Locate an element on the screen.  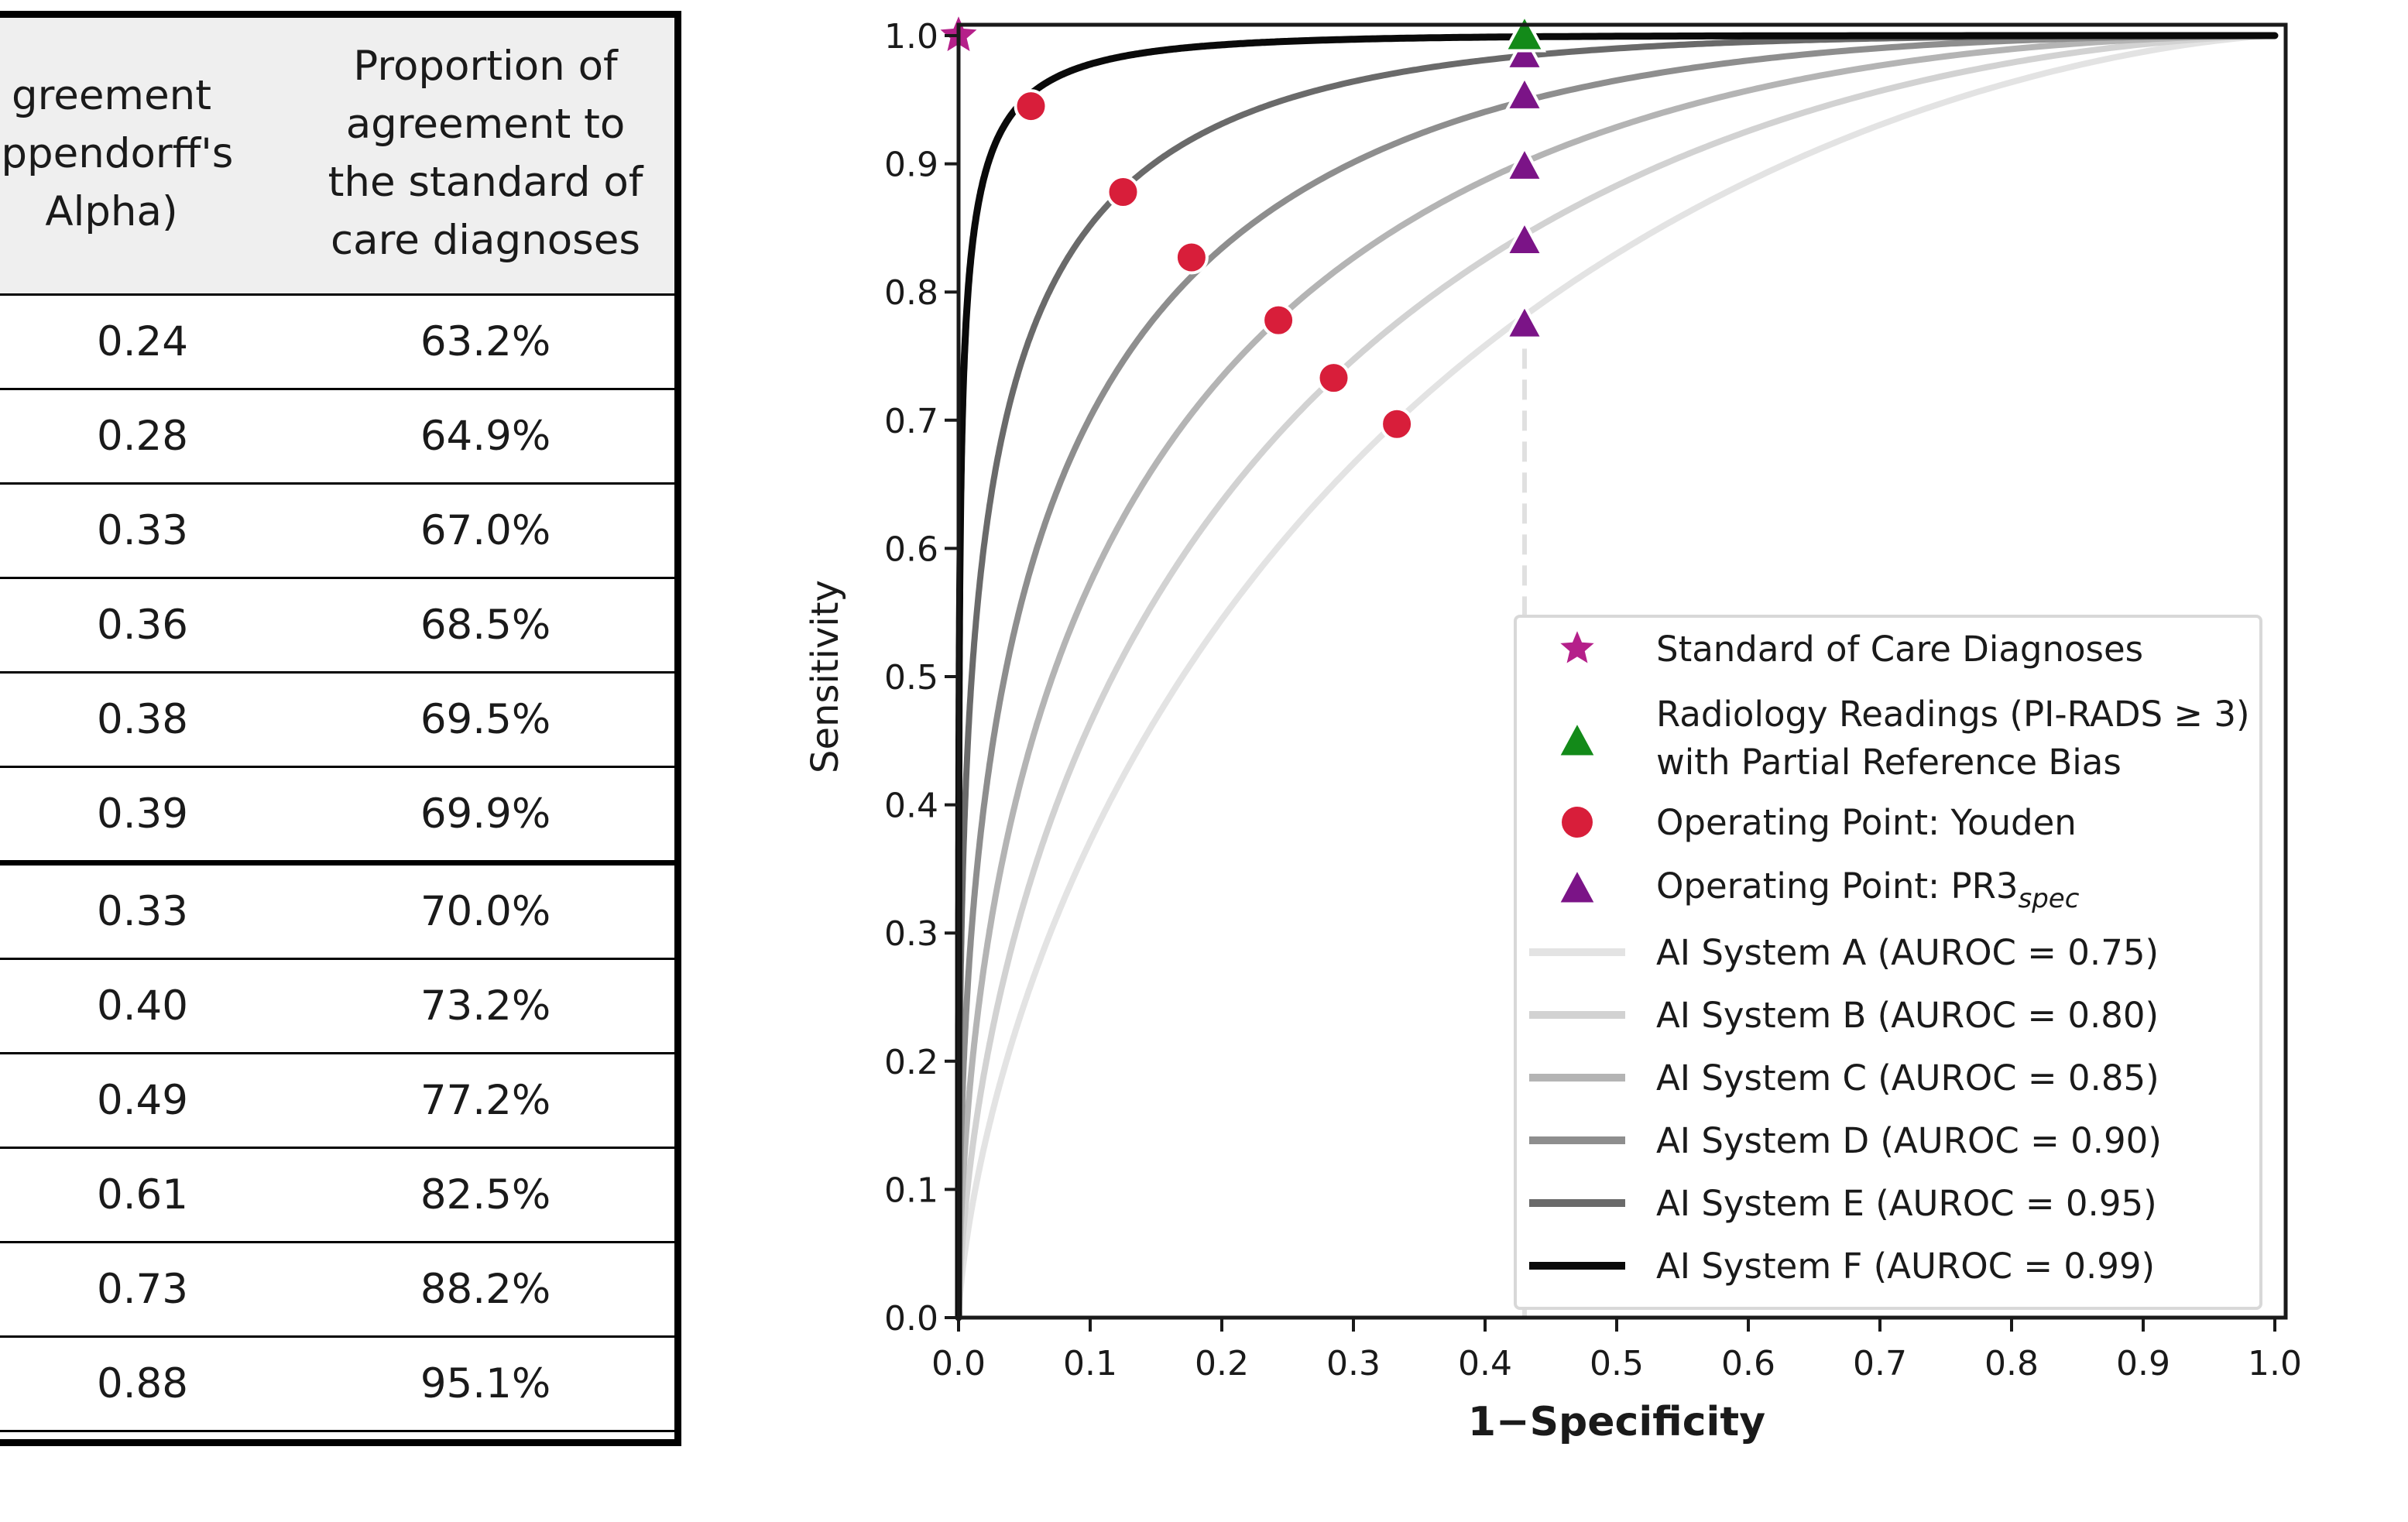
legend-label-series: AI System D (AUROC = 0.90) is located at coordinates (1909, 1140).